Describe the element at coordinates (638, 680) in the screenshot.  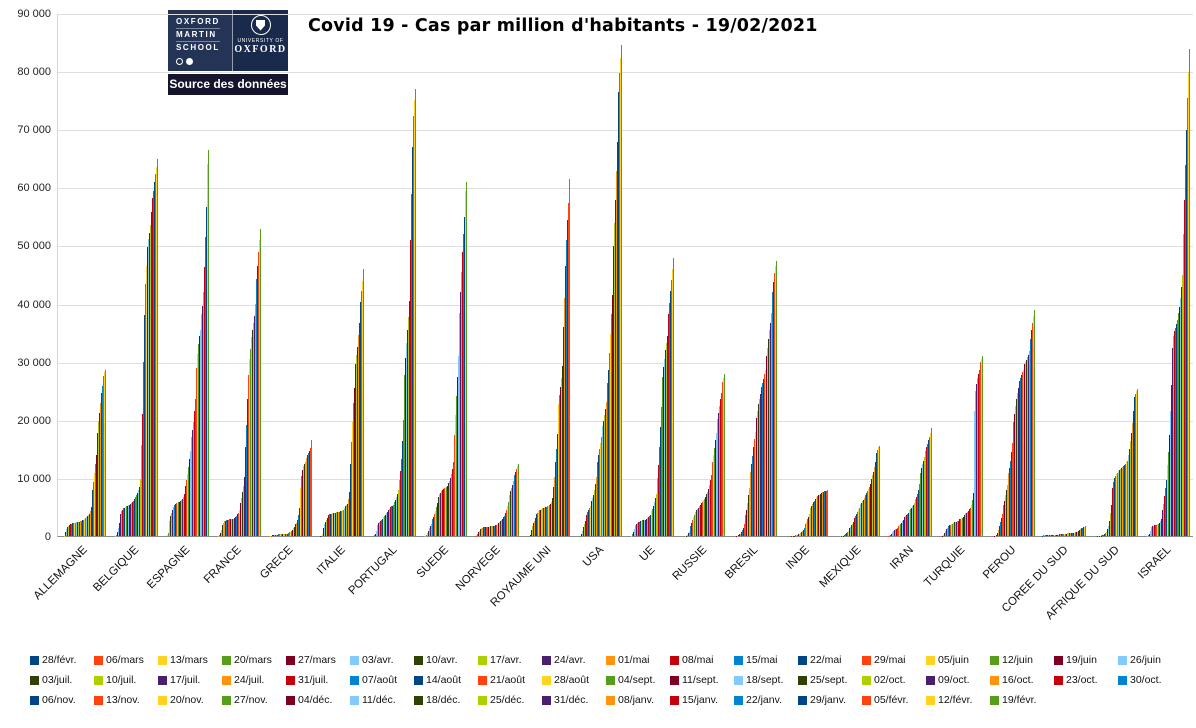
I see `legend-item: 04/sept.` at that location.